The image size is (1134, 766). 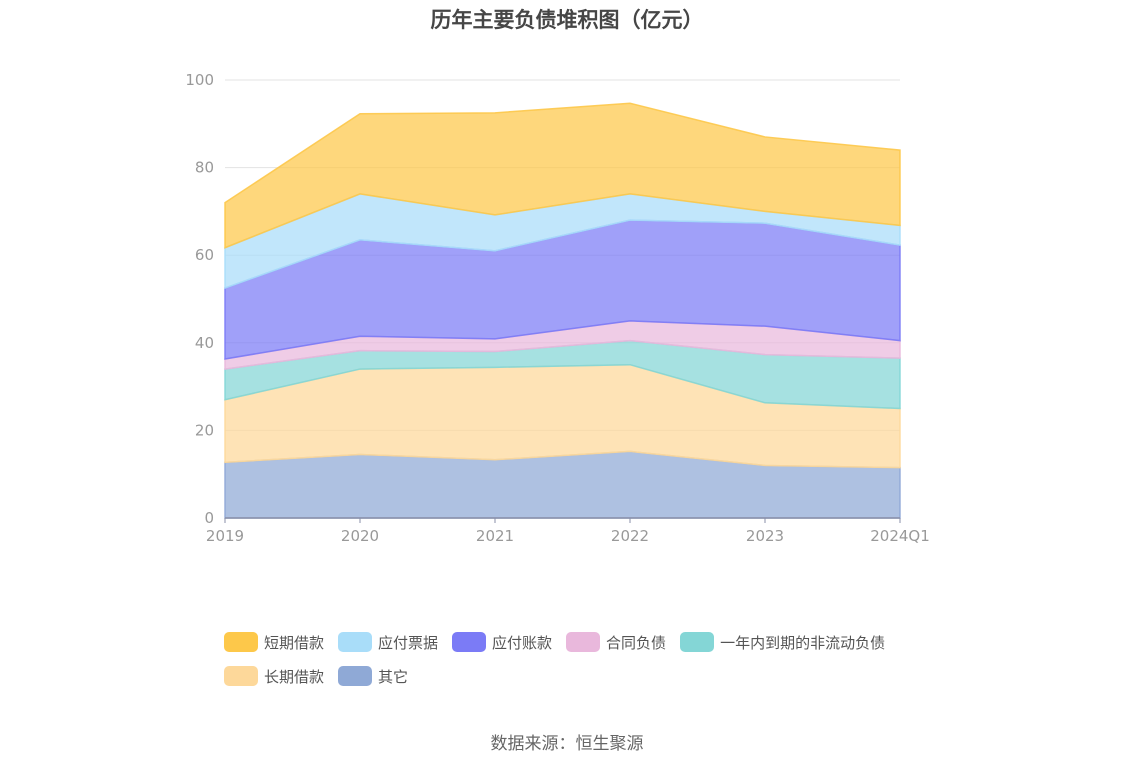 I want to click on legend-item-短期借款: 短期借款, so click(x=274, y=642).